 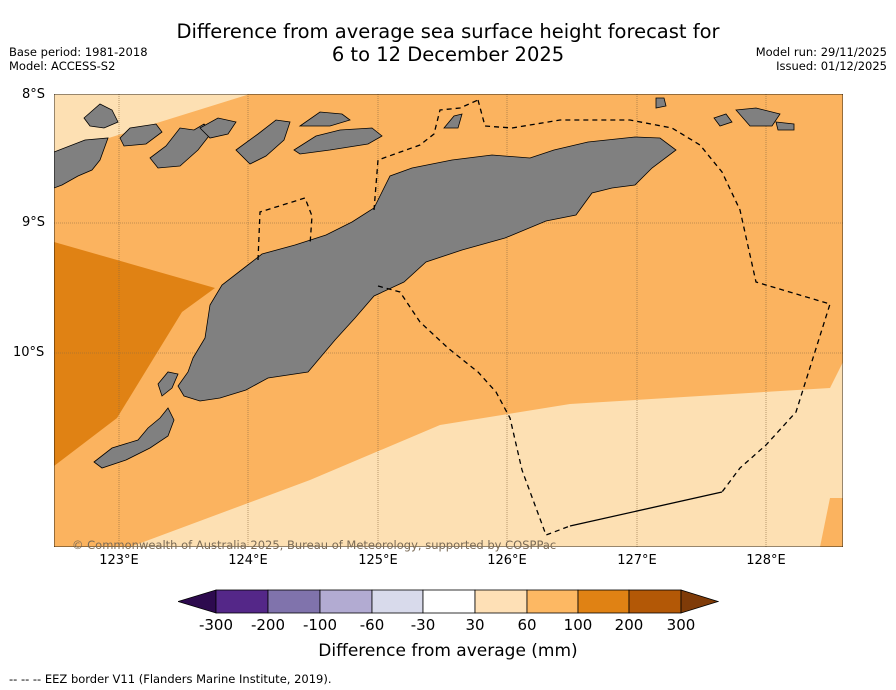 What do you see at coordinates (78, 52) in the screenshot?
I see `base-period: Base period: 1981-2018` at bounding box center [78, 52].